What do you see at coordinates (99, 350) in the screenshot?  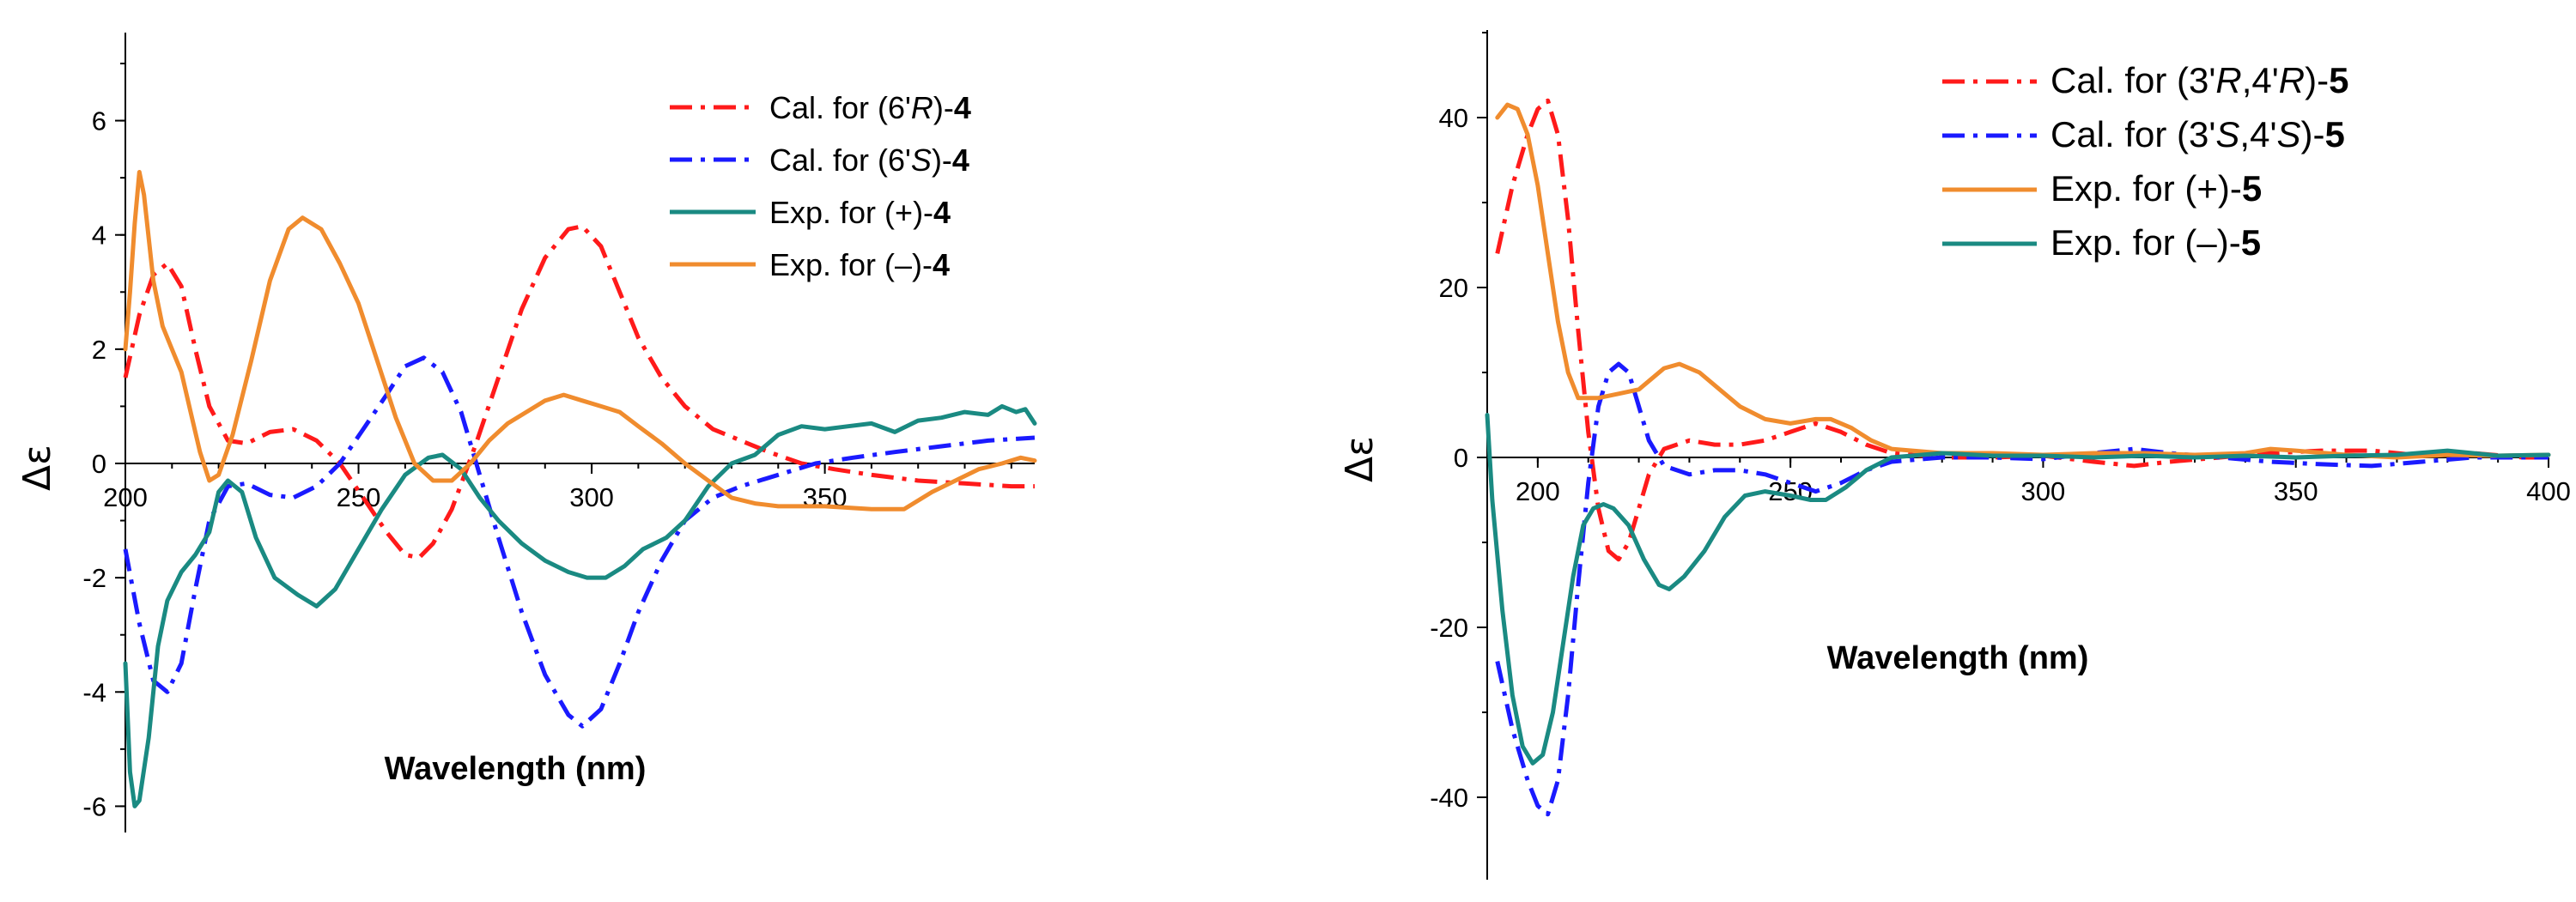 I see `y-tick-label: 2` at bounding box center [99, 350].